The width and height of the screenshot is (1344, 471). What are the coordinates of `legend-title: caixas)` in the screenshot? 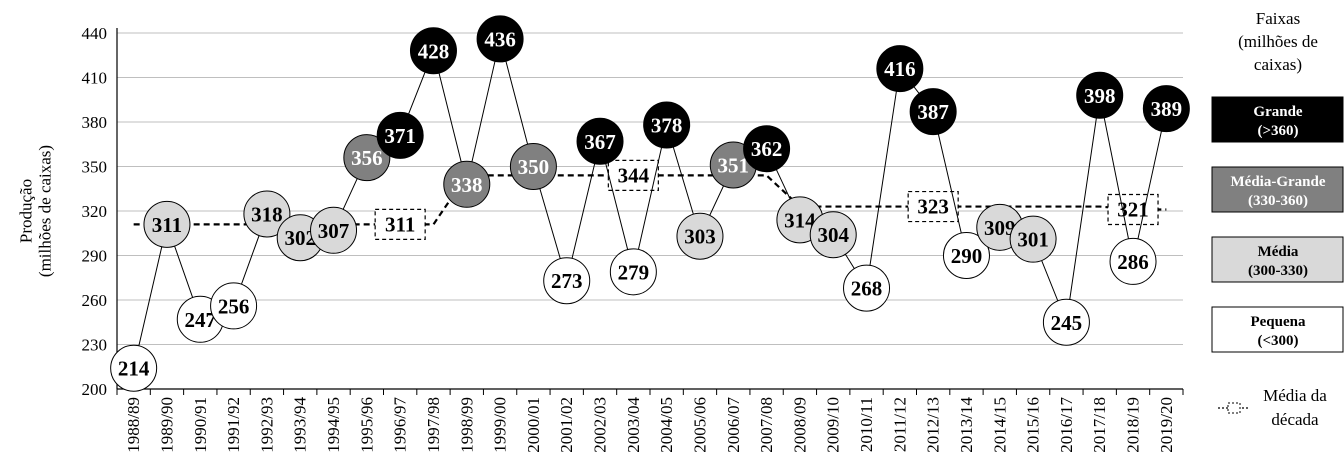 It's located at (1278, 64).